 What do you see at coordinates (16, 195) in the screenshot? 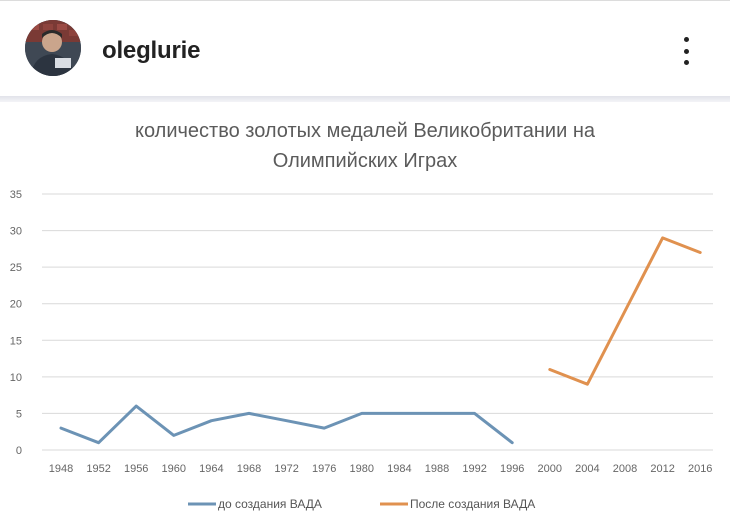
I see `y-tick-label: 35` at bounding box center [16, 195].